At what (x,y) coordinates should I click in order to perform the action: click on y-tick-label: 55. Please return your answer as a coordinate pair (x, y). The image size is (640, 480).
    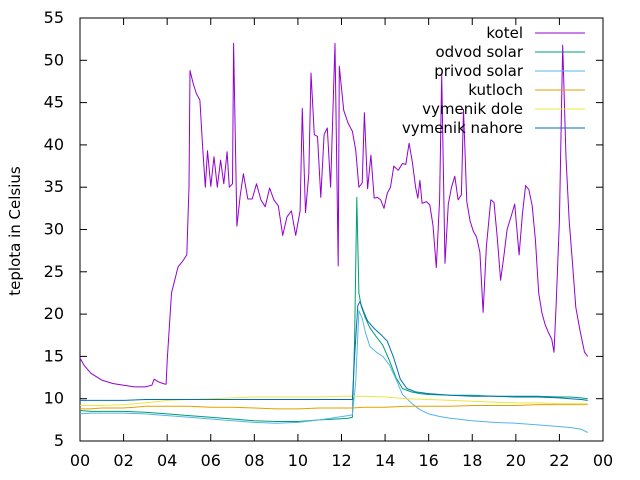
    Looking at the image, I should click on (54, 17).